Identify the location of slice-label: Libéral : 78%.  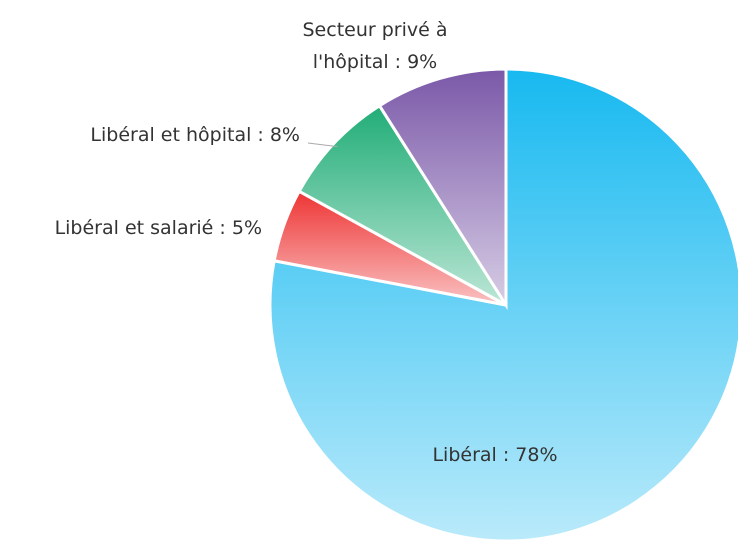
(494, 455).